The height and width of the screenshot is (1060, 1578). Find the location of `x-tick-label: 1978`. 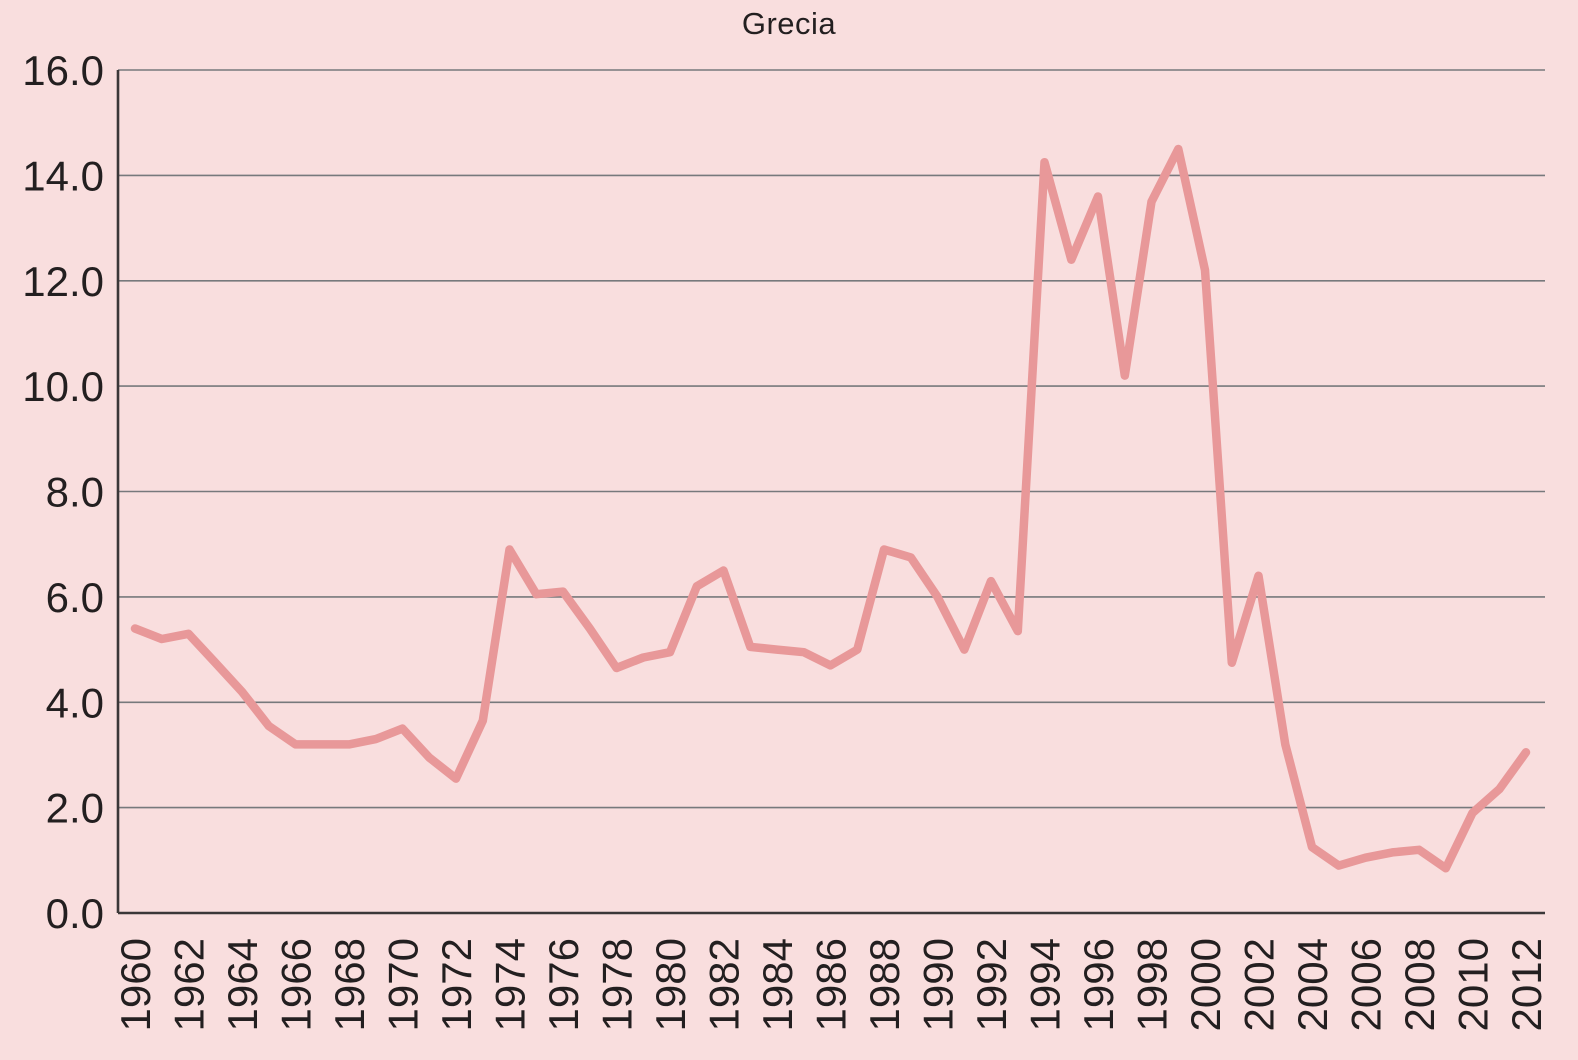

x-tick-label: 1978 is located at coordinates (617, 984).